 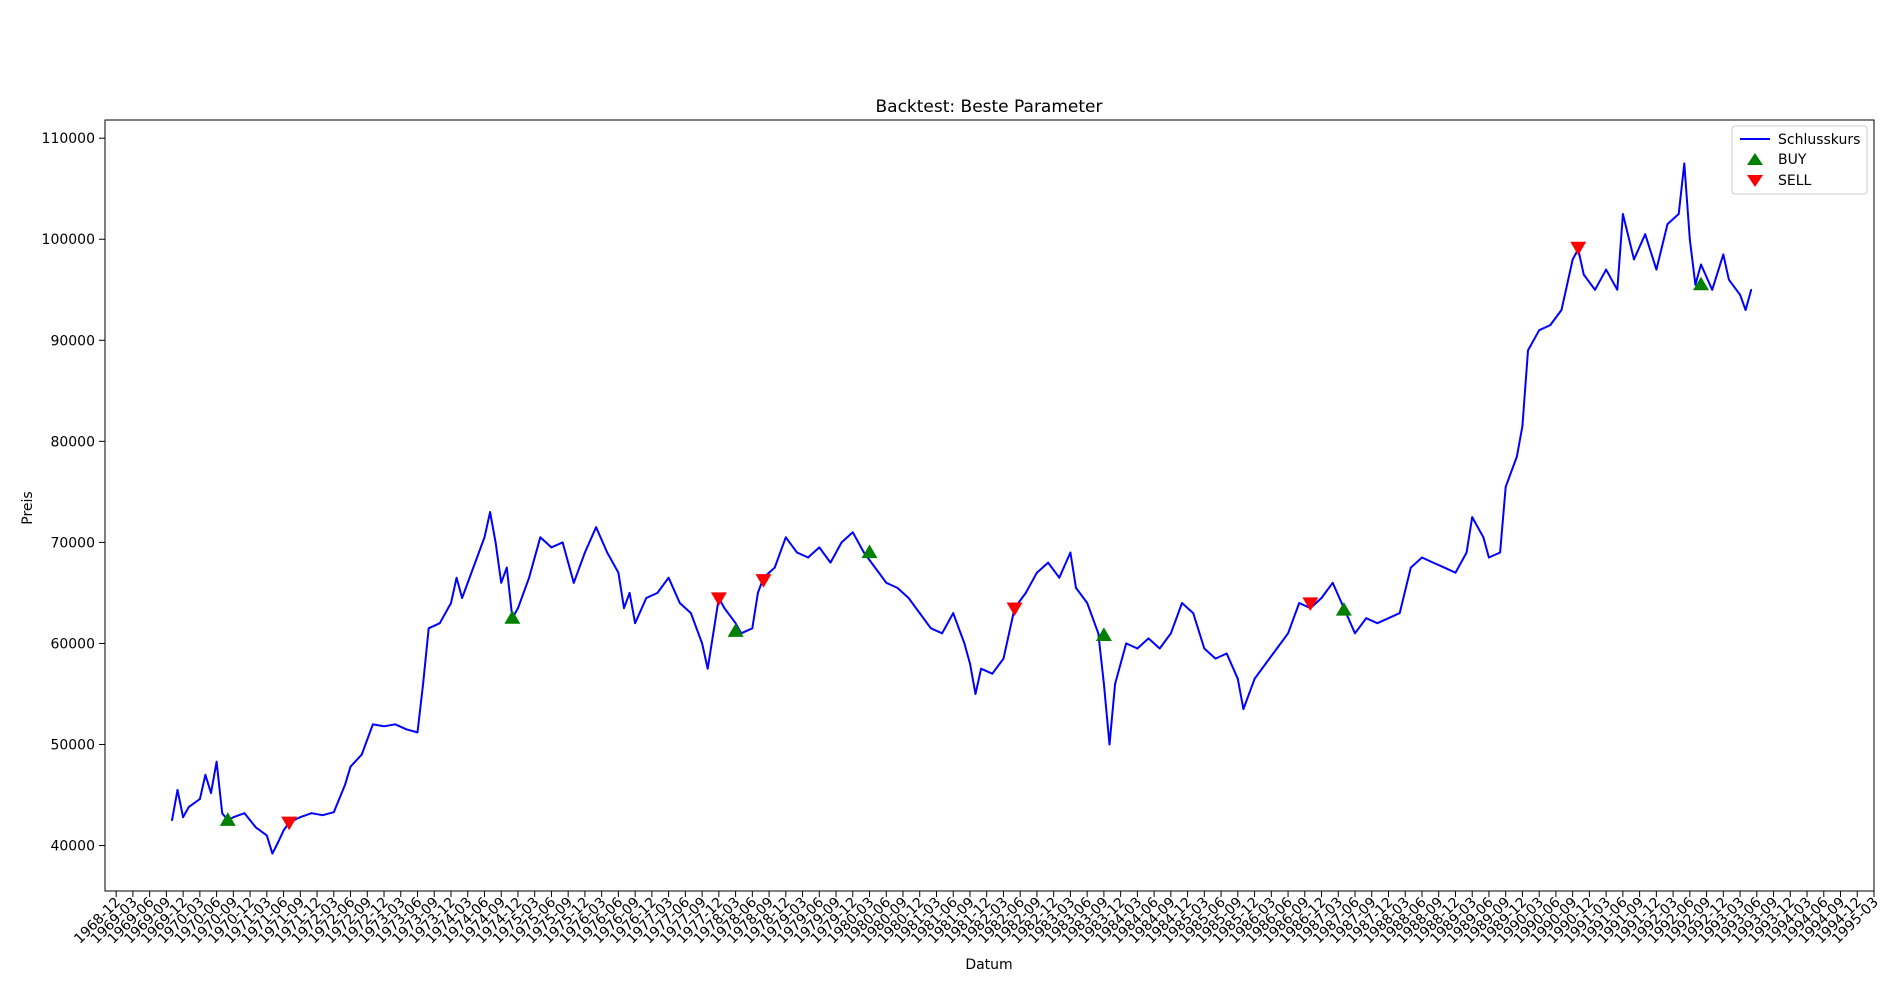 What do you see at coordinates (1792, 160) in the screenshot?
I see `legend-entry-label: BUY` at bounding box center [1792, 160].